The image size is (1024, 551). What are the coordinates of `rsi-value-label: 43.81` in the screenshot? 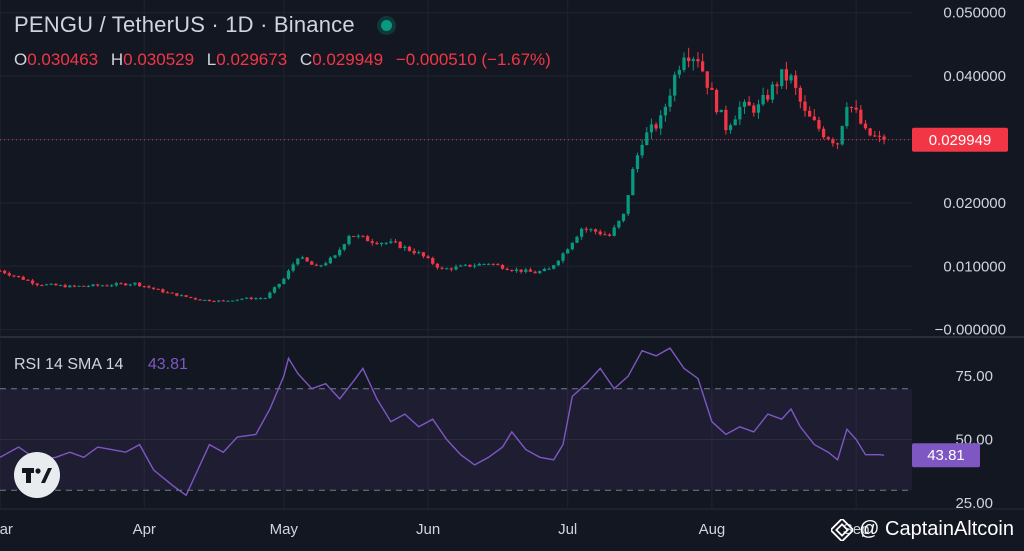 It's located at (946, 455).